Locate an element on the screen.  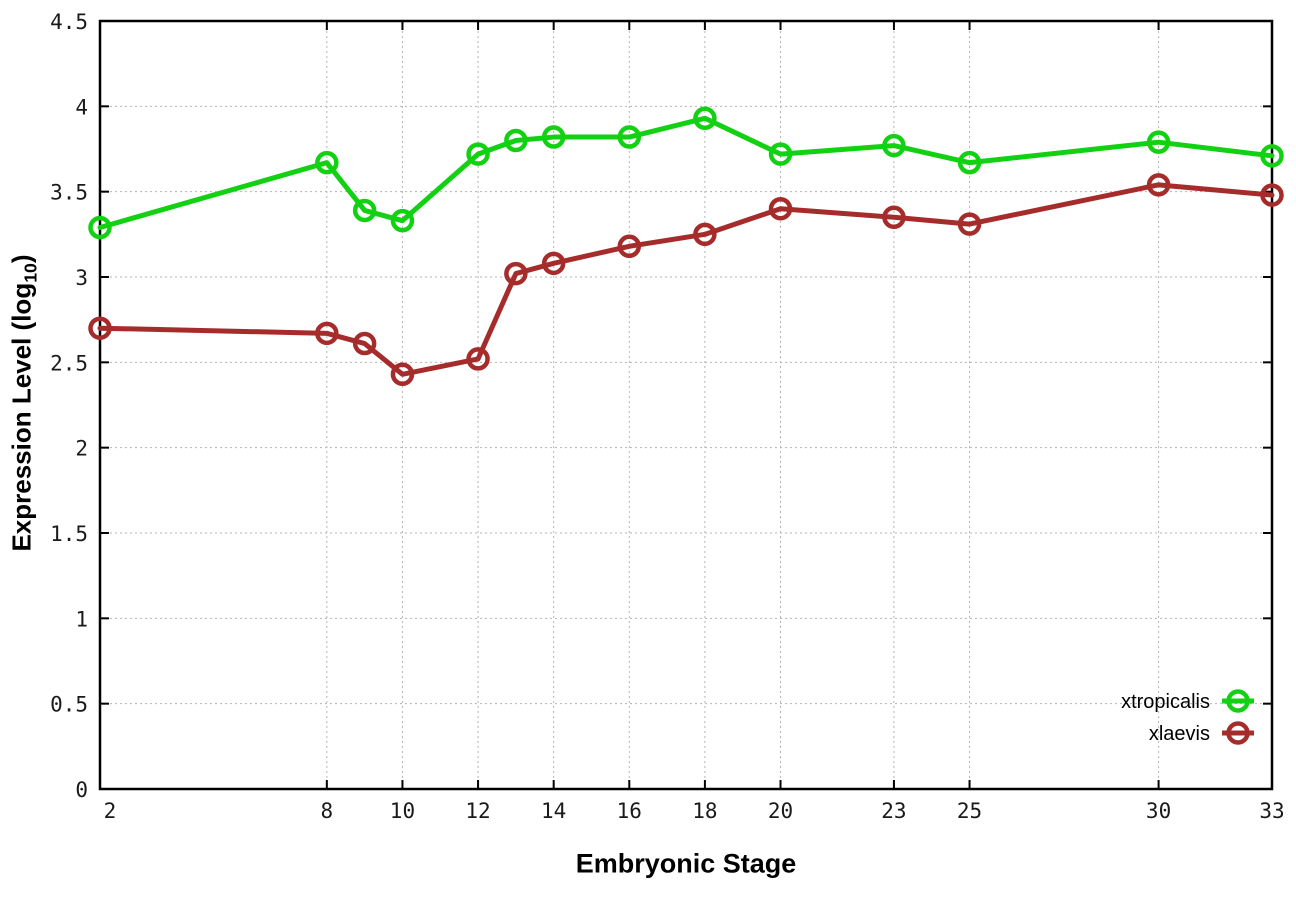
y-tick-label: 3.5 is located at coordinates (69, 193).